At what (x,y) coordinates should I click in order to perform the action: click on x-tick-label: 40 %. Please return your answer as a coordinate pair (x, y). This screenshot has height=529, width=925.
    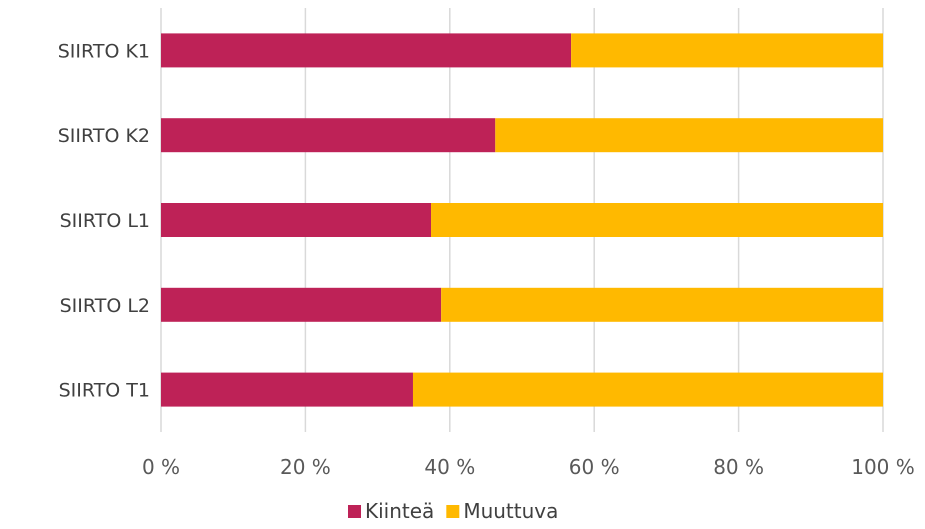
    Looking at the image, I should click on (449, 467).